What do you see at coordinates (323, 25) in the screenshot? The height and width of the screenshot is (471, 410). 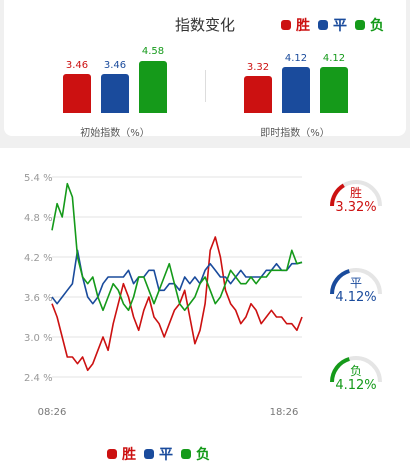 I see `legend-swatch-draw` at bounding box center [323, 25].